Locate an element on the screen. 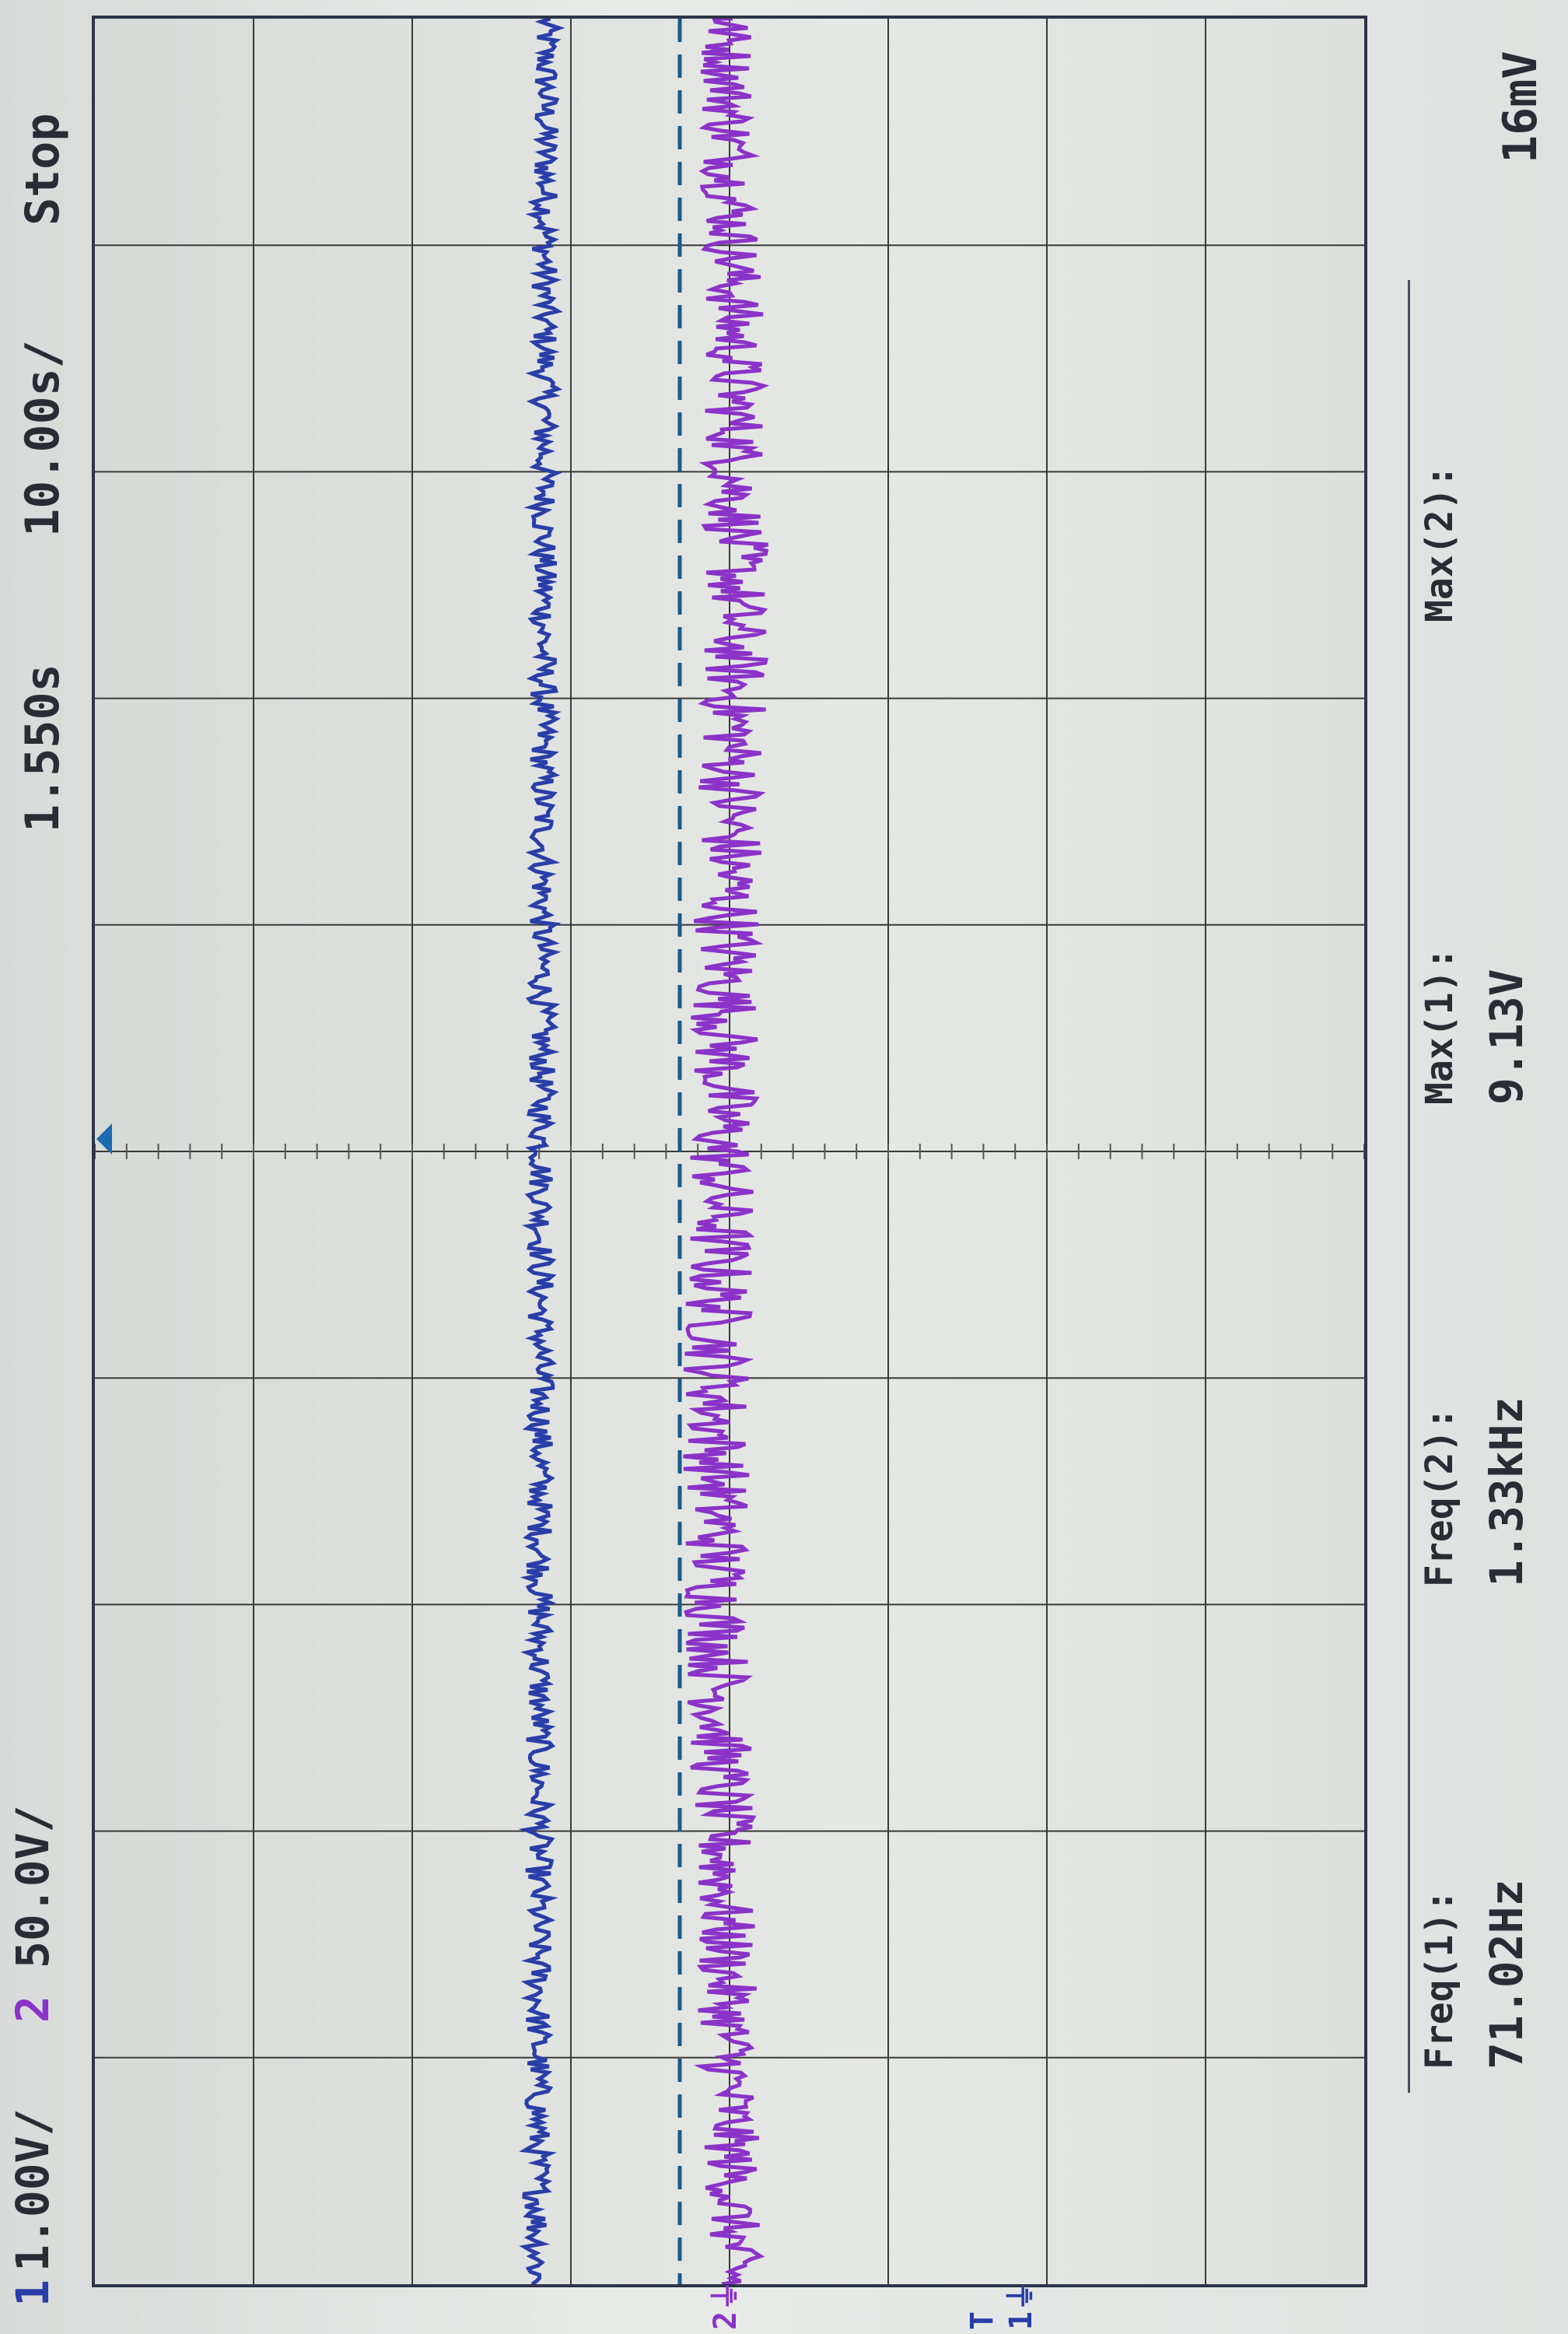 The width and height of the screenshot is (1568, 2334). measurement-freq1: Freq(1): 71.02Hz is located at coordinates (1474, 1851).